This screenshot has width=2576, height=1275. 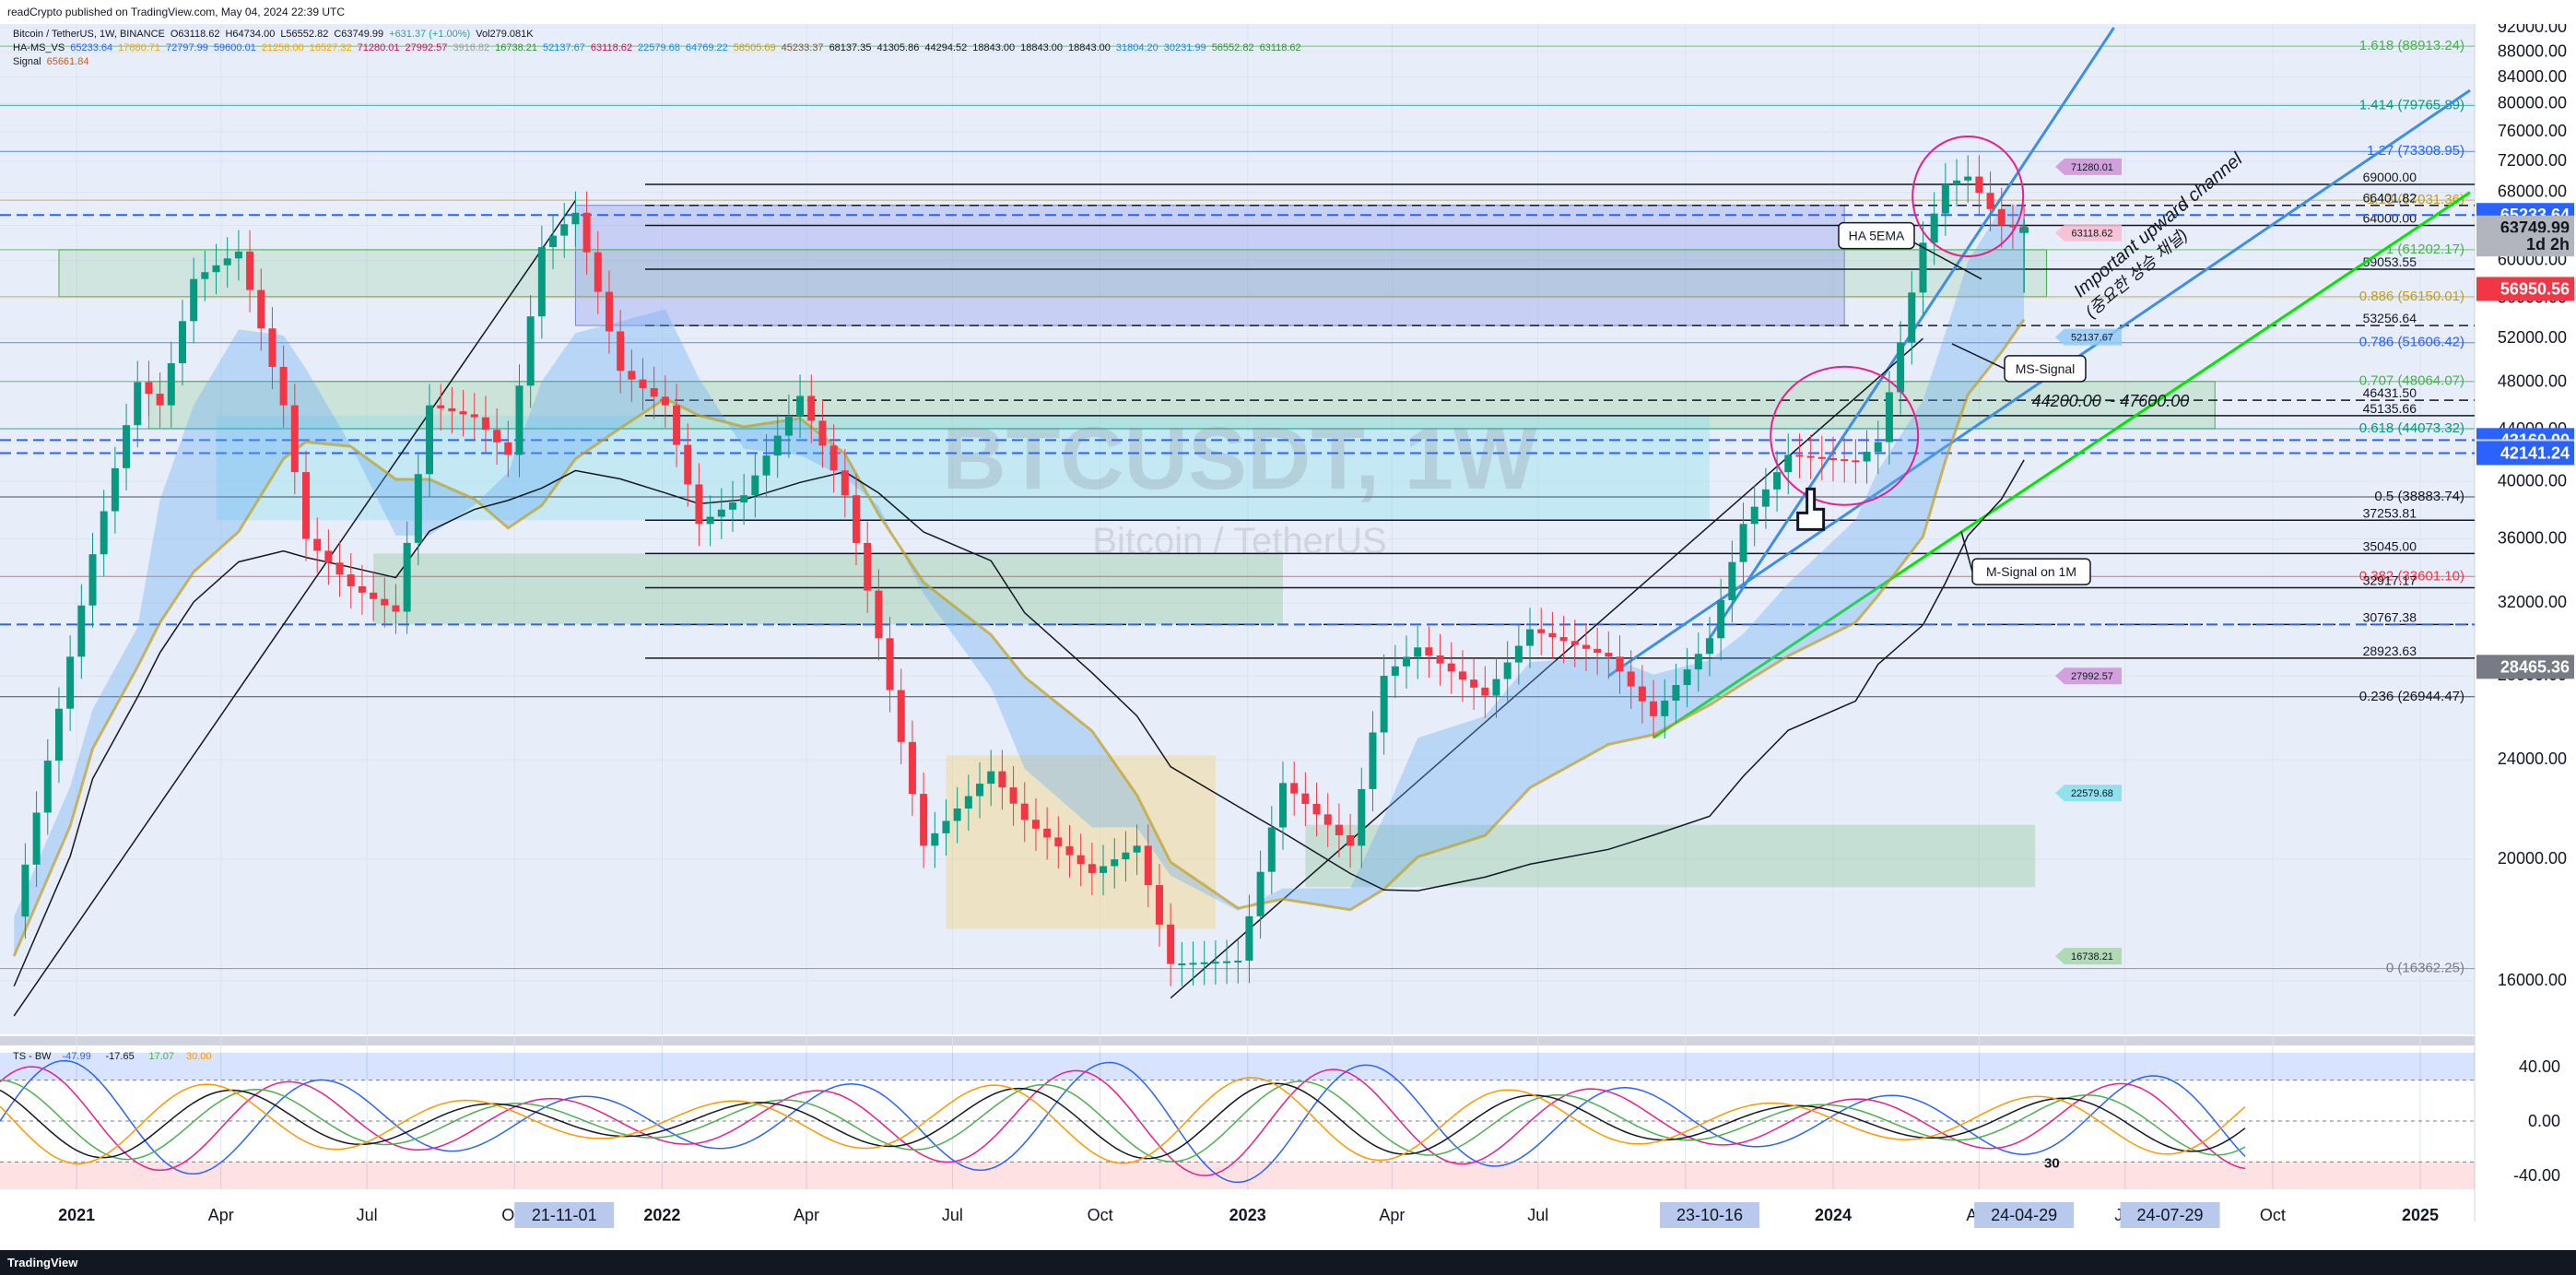 What do you see at coordinates (2532, 77) in the screenshot?
I see `price-axis-tick: 84000.00` at bounding box center [2532, 77].